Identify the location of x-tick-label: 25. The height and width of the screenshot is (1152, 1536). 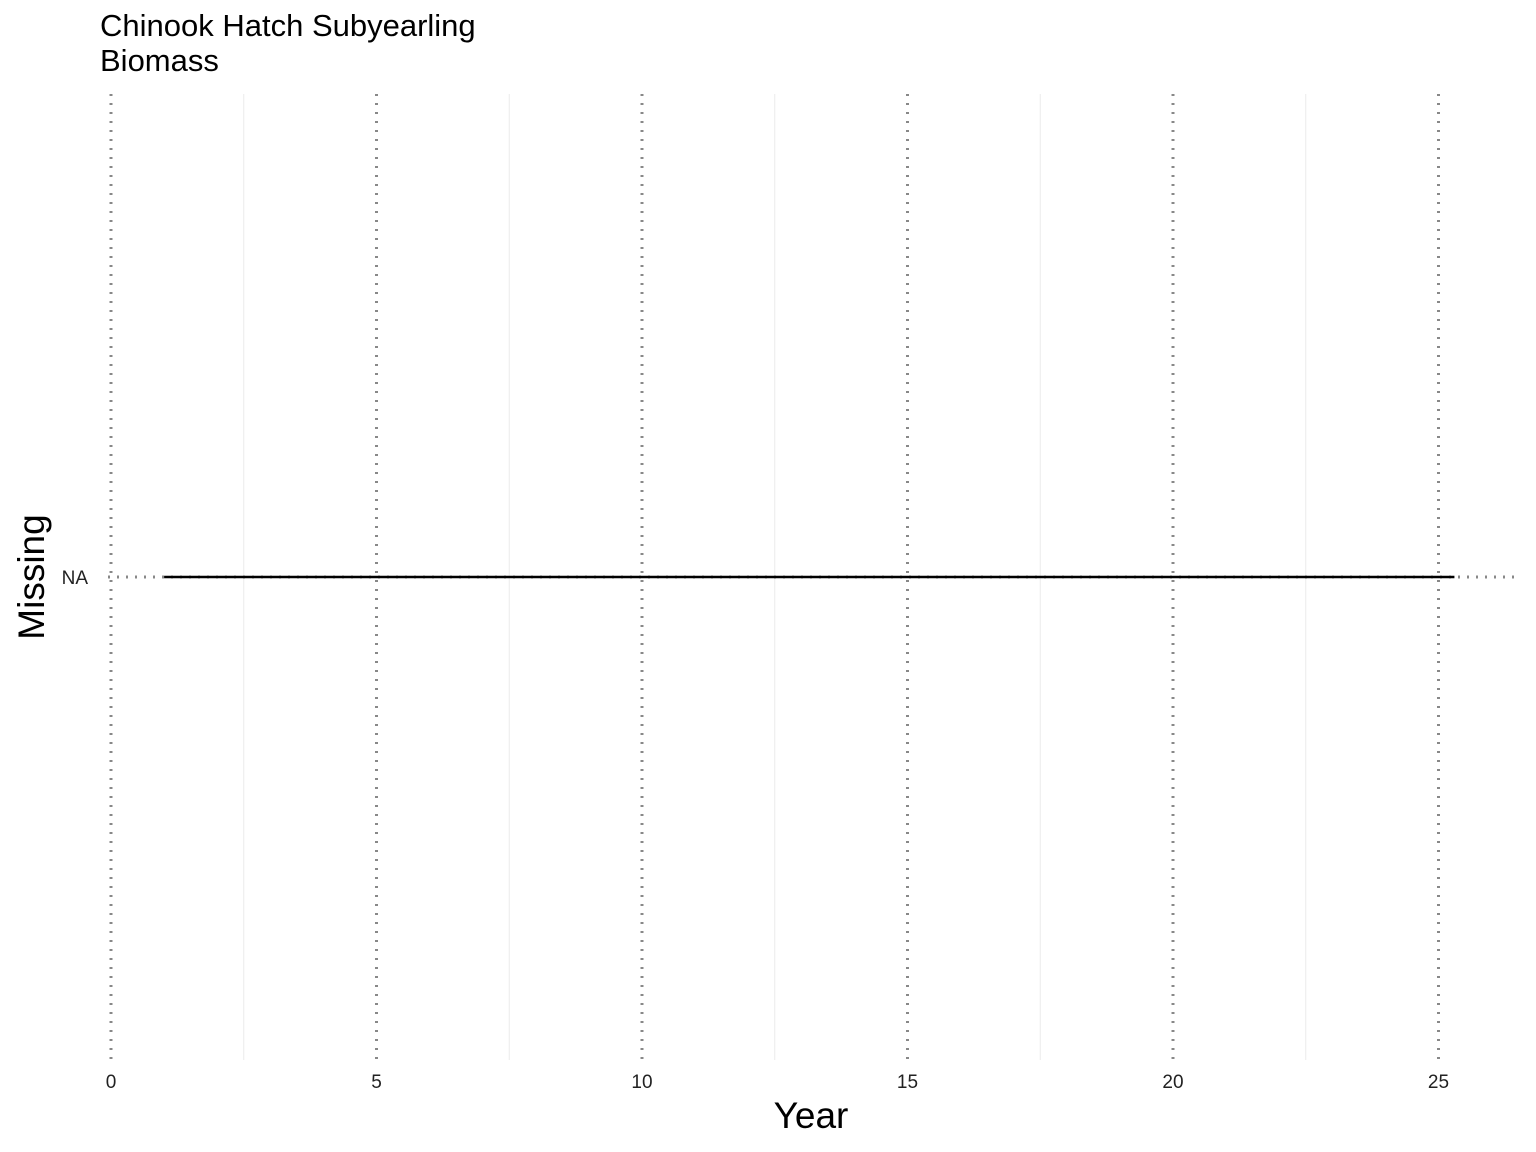
(1438, 1082).